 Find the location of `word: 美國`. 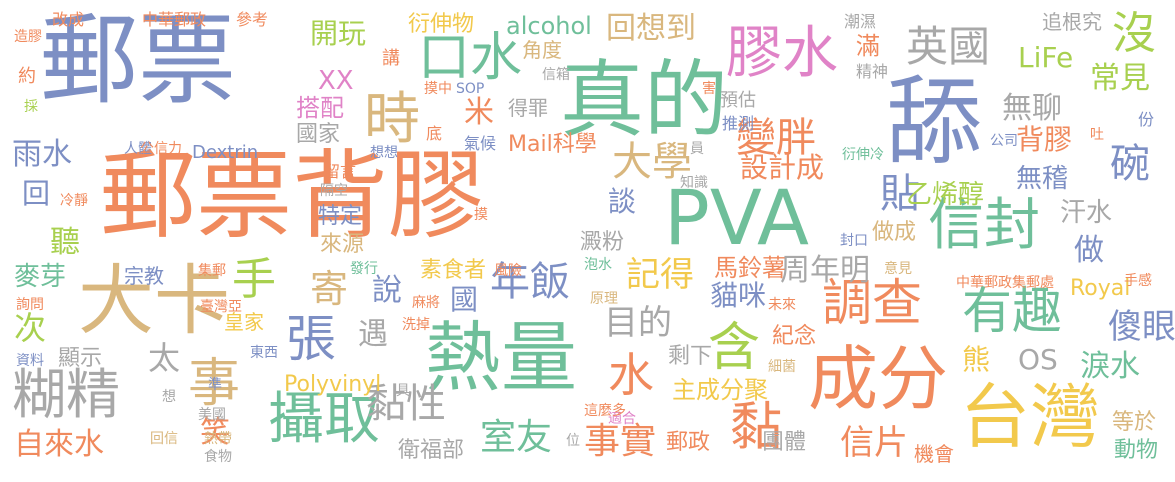

word: 美國 is located at coordinates (212, 415).